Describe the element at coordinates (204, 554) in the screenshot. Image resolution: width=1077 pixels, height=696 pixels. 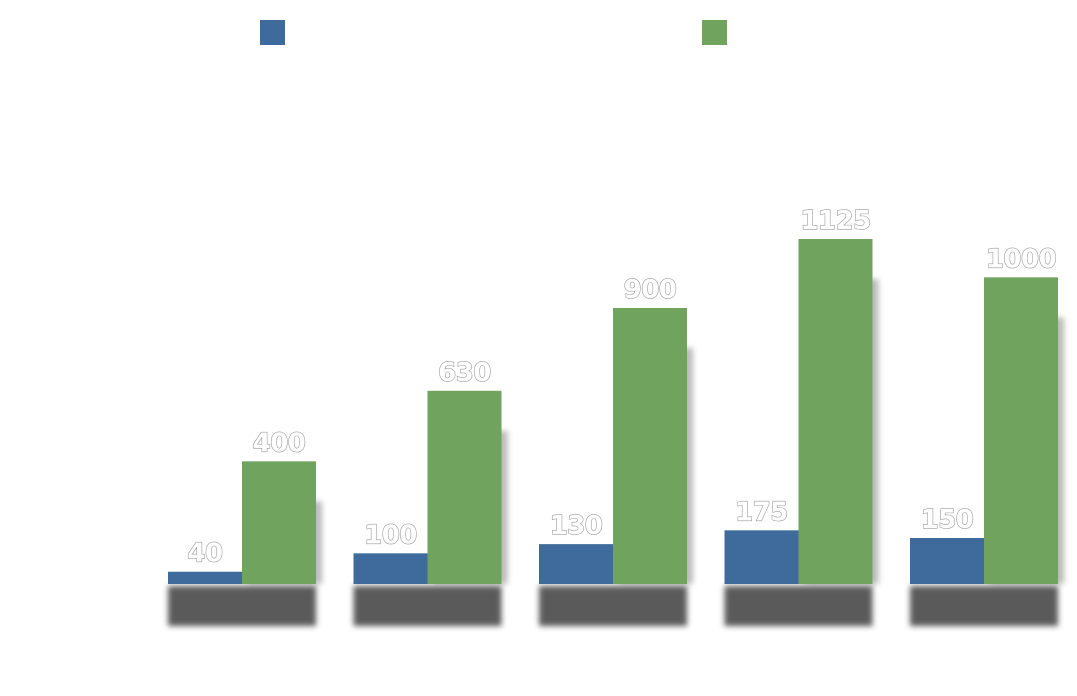
I see `value-label-series-1-group-1: 40` at that location.